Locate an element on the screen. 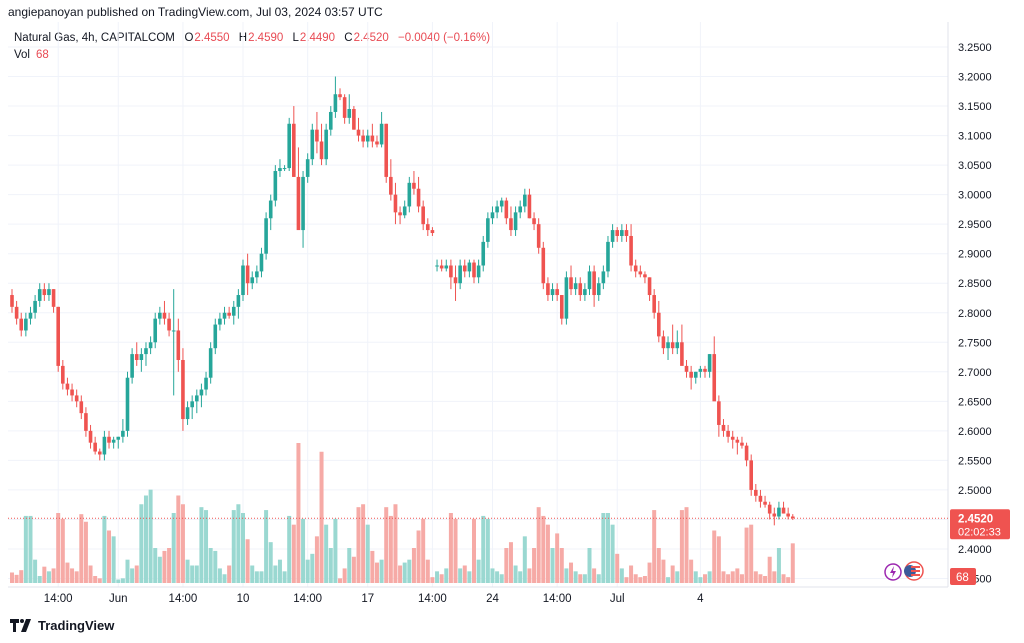 This screenshot has height=643, width=1024. tradingview-footer: TradingView is located at coordinates (62, 625).